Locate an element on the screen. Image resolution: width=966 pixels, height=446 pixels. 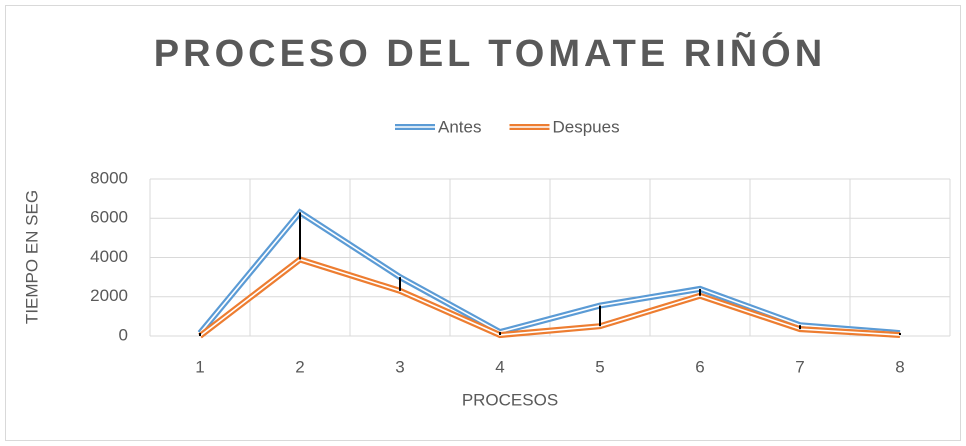
x-tick-label: 6 is located at coordinates (699, 366).